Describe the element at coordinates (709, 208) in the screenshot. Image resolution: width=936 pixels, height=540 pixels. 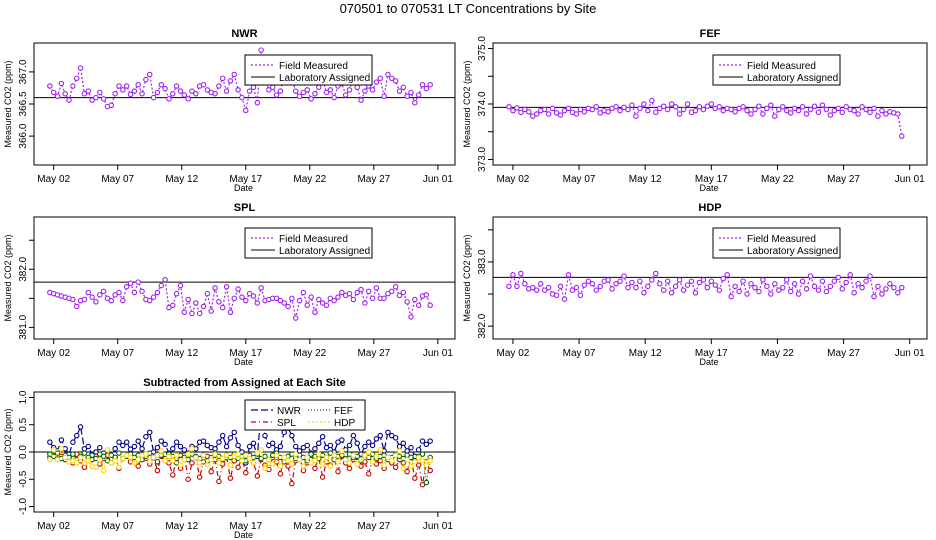
I see `panel-title: HDP` at that location.